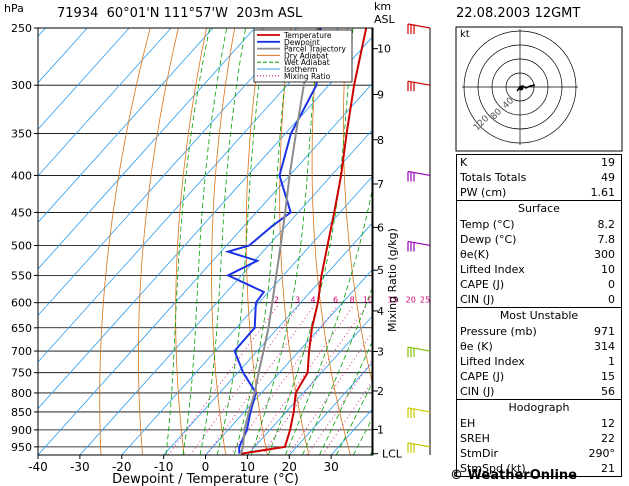 This screenshot has width=629, height=486. Describe the element at coordinates (21, 430) in the screenshot. I see `y-tick-label: 900` at that location.